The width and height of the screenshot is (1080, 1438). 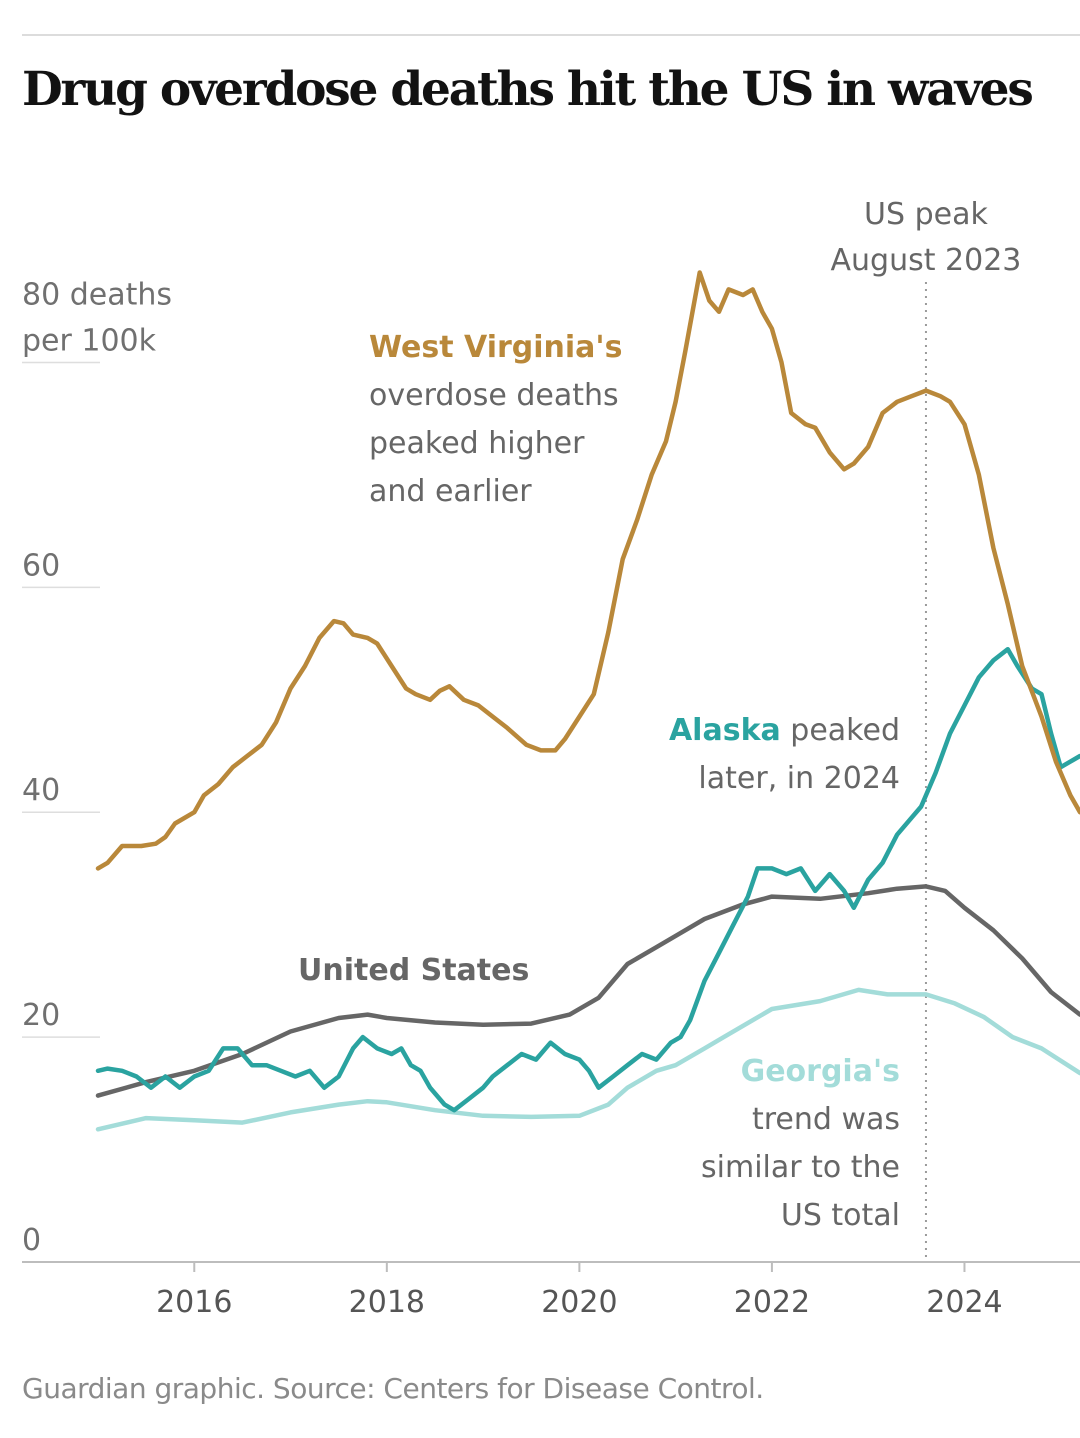 I want to click on y-tick-label-line: 0, so click(x=31, y=1240).